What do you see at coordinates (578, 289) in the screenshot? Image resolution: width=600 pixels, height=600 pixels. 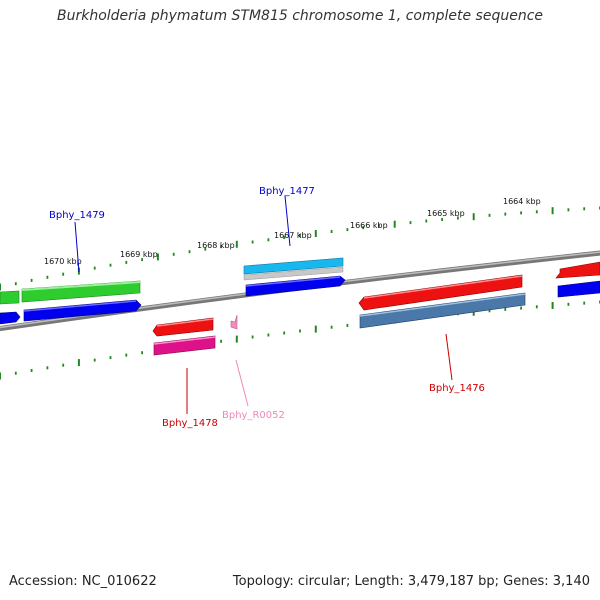 I see `cds-feature-blue-edge-right` at bounding box center [578, 289].